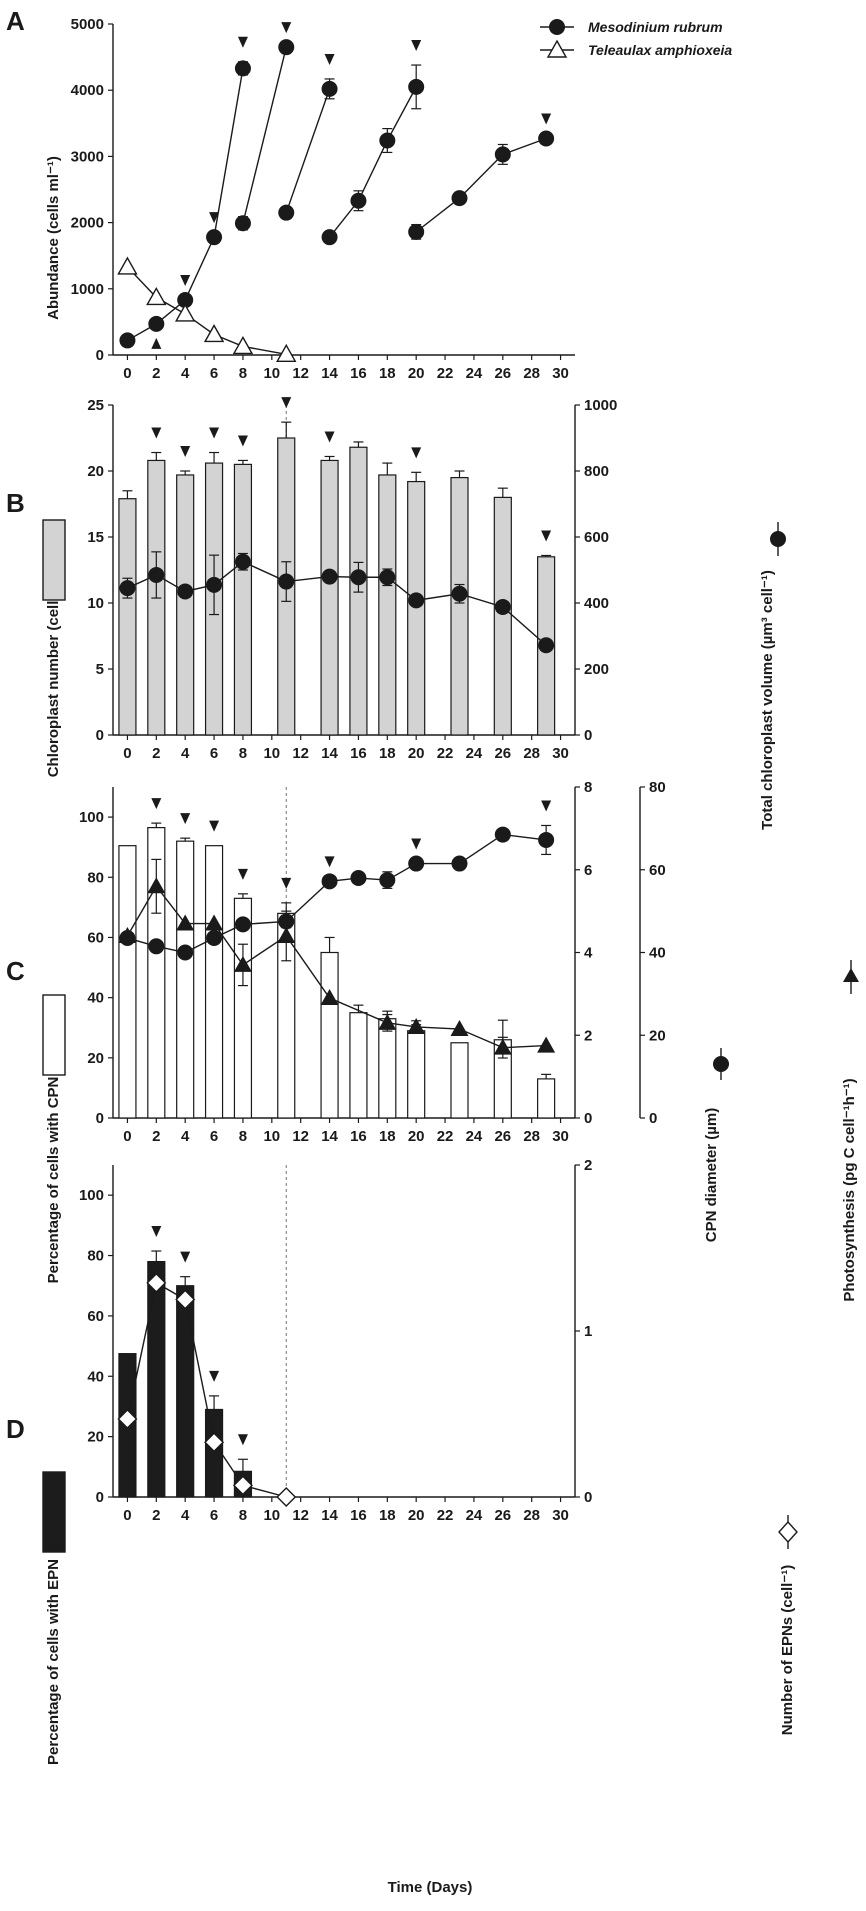 Image resolution: width=866 pixels, height=1911 pixels. Describe the element at coordinates (459, 198) in the screenshot. I see `panel-a-series-4-point` at that location.